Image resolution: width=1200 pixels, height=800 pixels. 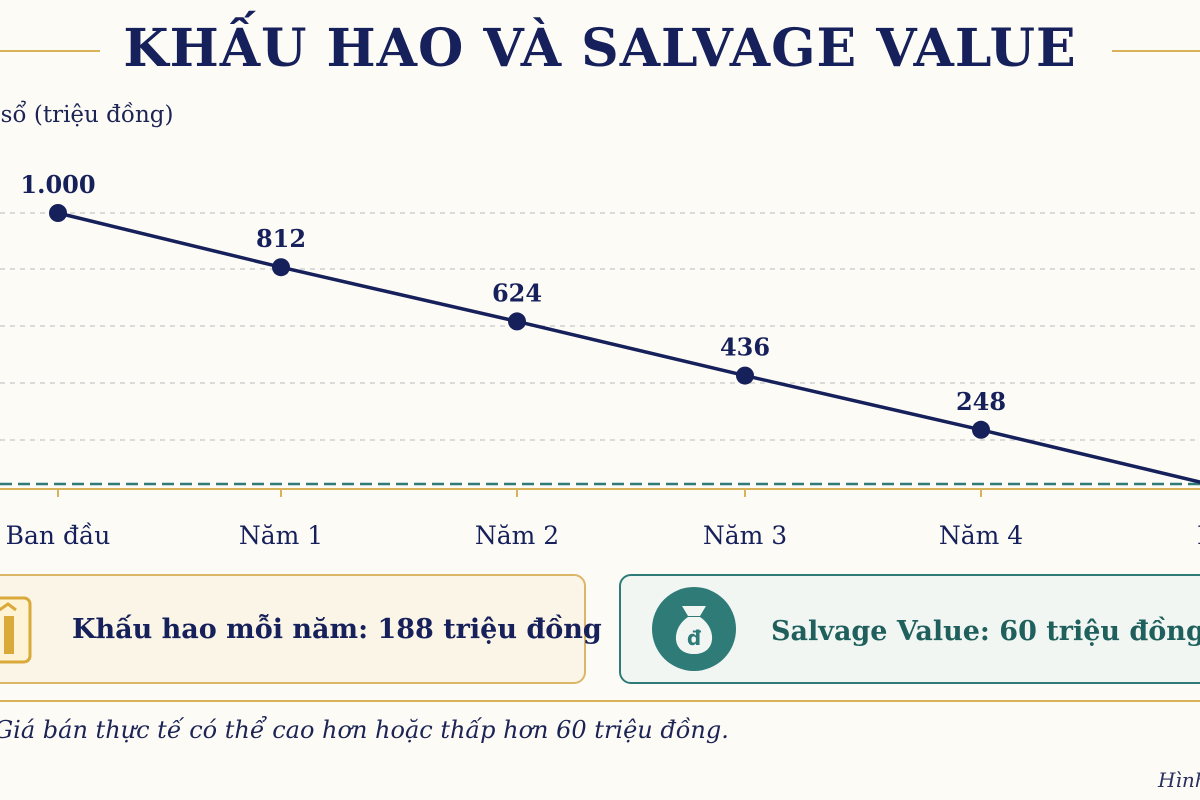 What do you see at coordinates (519, 493) in the screenshot?
I see `x-ticks` at bounding box center [519, 493].